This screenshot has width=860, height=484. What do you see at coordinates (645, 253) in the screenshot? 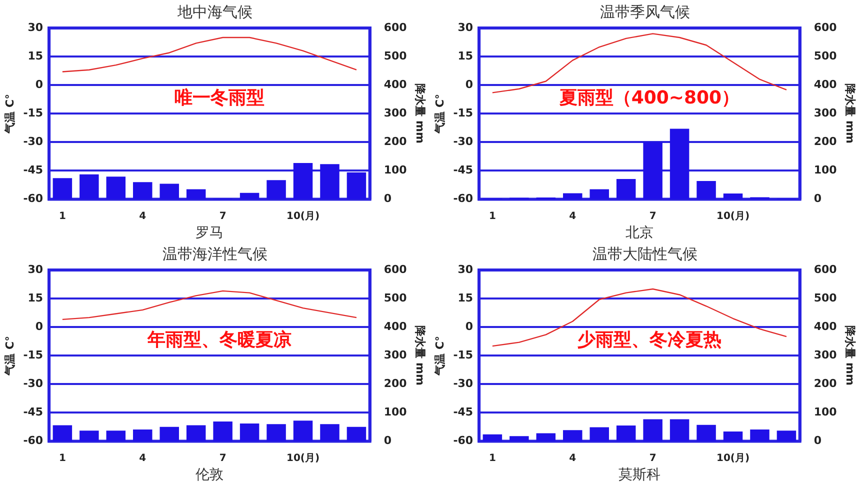
I see `chart-title: 温带大陆性气候` at bounding box center [645, 253].